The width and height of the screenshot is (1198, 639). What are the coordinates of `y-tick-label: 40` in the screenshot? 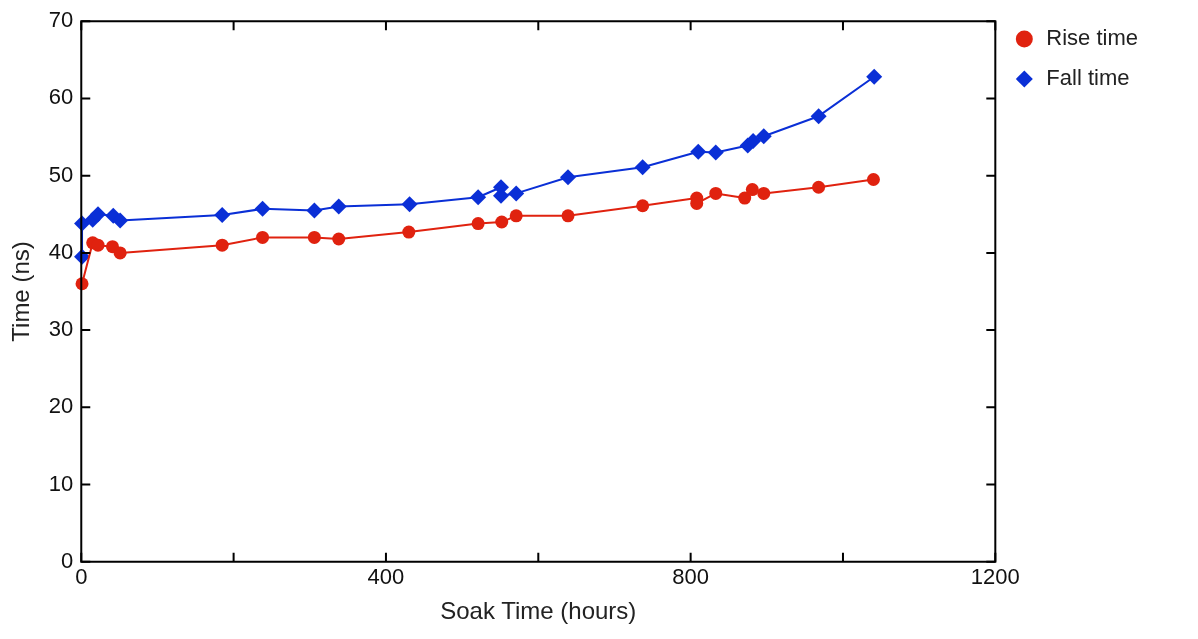 It's located at (61, 251).